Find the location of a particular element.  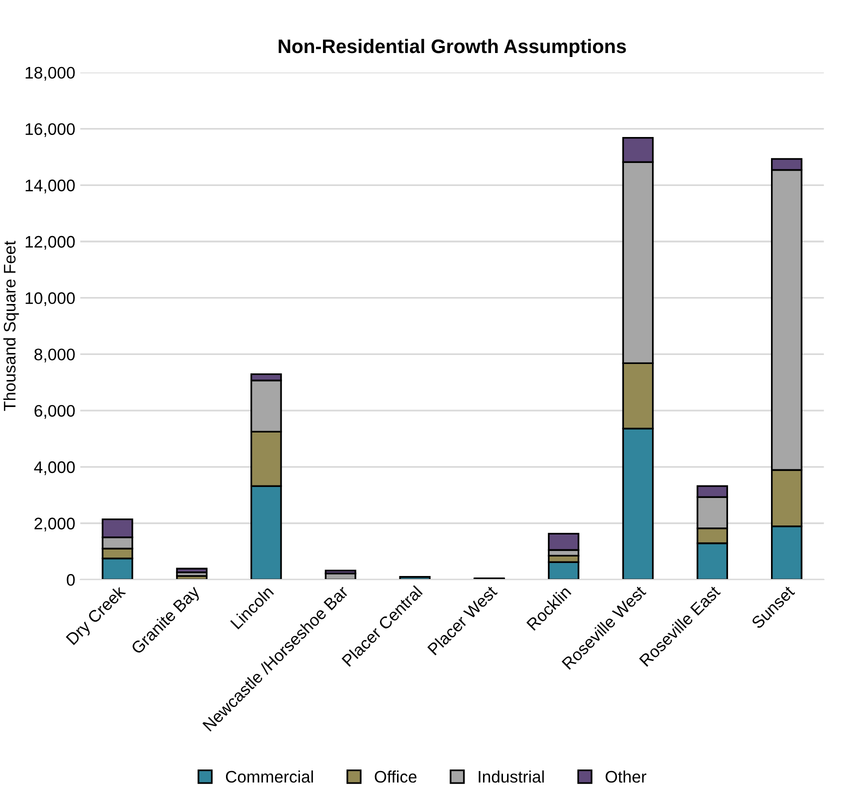

legend-label: Office is located at coordinates (395, 776).